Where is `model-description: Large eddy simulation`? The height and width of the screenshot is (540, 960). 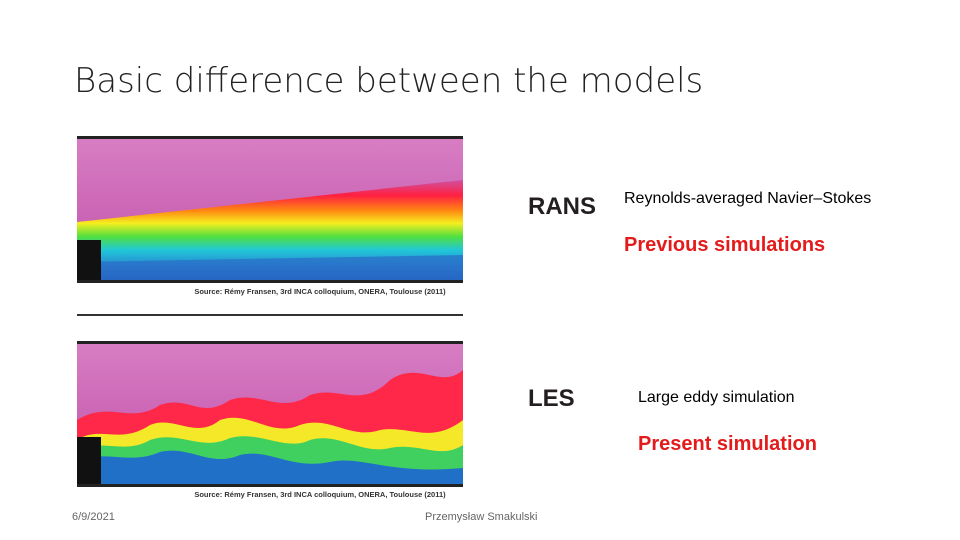
model-description: Large eddy simulation is located at coordinates (716, 397).